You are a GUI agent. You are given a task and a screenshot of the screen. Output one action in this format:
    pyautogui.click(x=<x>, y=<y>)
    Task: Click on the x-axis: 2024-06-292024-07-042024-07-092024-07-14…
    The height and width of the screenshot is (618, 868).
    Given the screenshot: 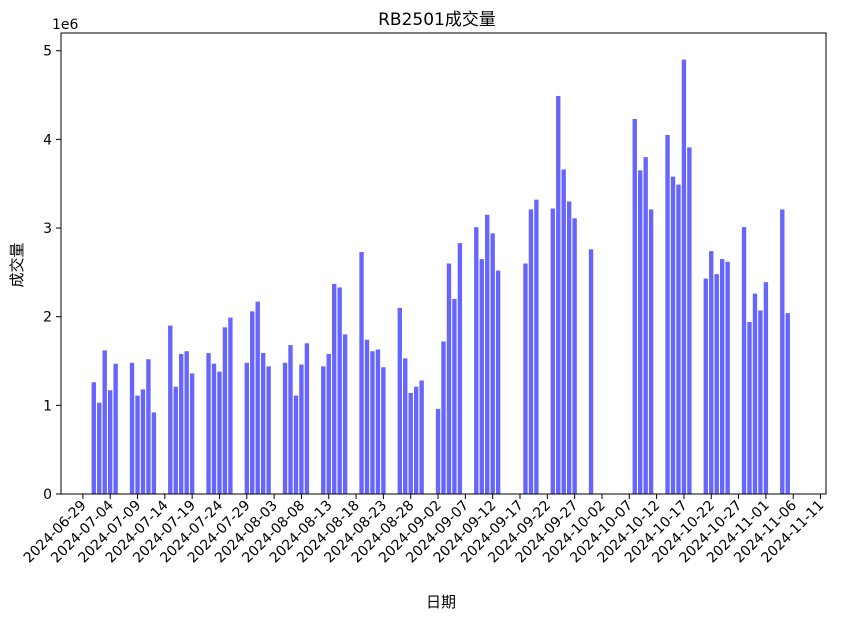 What is the action you would take?
    pyautogui.click(x=424, y=530)
    